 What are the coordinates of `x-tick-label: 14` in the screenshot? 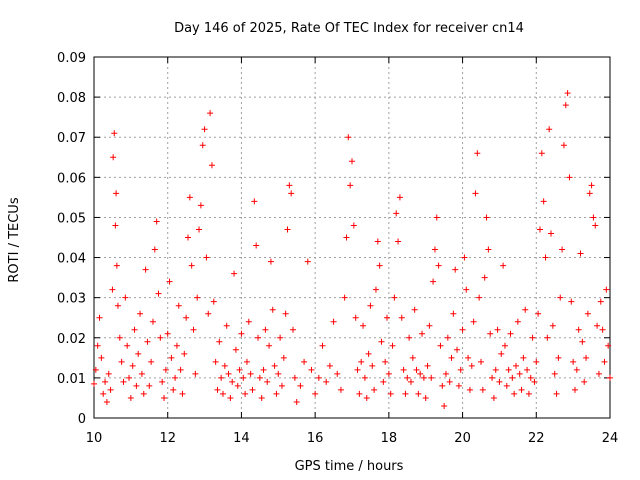 It's located at (241, 438).